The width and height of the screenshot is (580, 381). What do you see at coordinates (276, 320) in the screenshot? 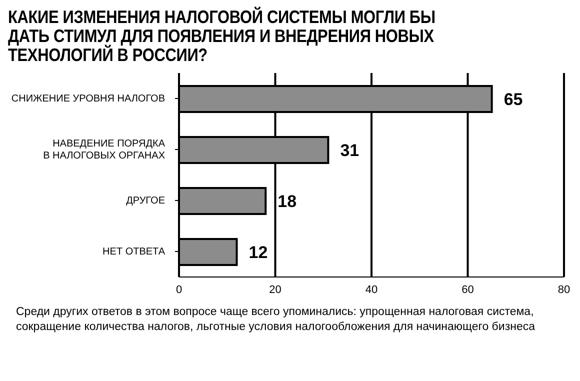
I see `text: Среди других ответов в этом вопросе чаще всего упоминались: упрощенная налоговая система, сокращение количества налогов, льготные условия налогообложения для начинающего бизнеса` at bounding box center [276, 320].